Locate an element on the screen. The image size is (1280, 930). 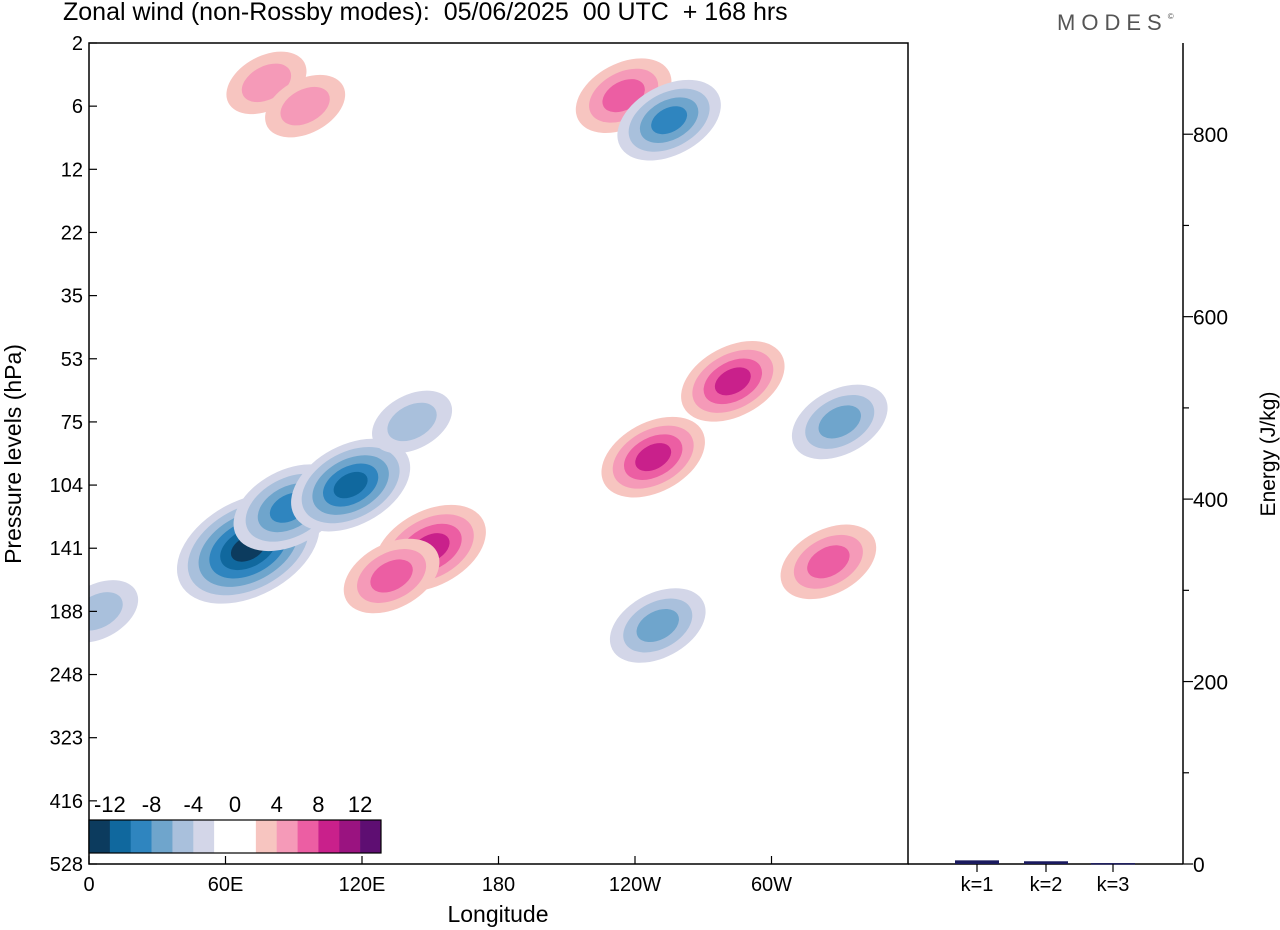
x-tick-label: 120E is located at coordinates (362, 885).